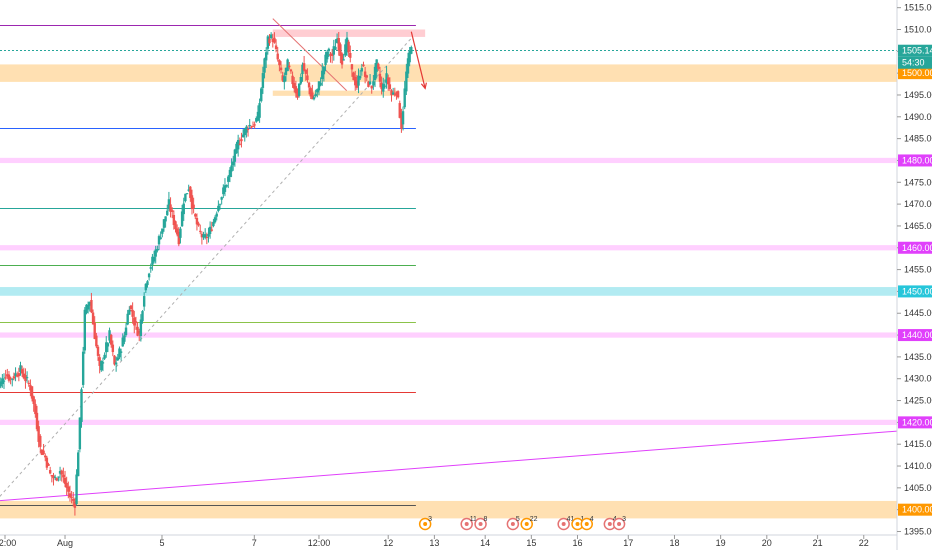 The height and width of the screenshot is (550, 932). I want to click on event-marker: 11, so click(468, 523).